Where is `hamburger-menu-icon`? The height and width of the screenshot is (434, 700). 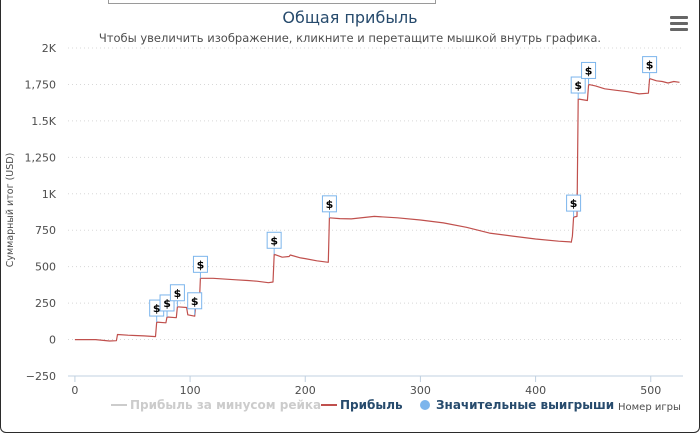
hamburger-menu-icon is located at coordinates (679, 24).